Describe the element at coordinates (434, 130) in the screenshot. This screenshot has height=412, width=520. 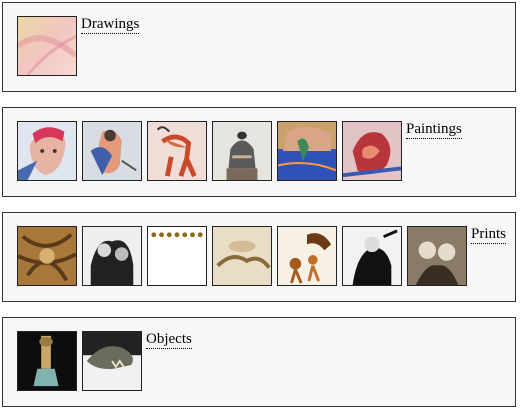
I see `paintings-link: Paintings` at that location.